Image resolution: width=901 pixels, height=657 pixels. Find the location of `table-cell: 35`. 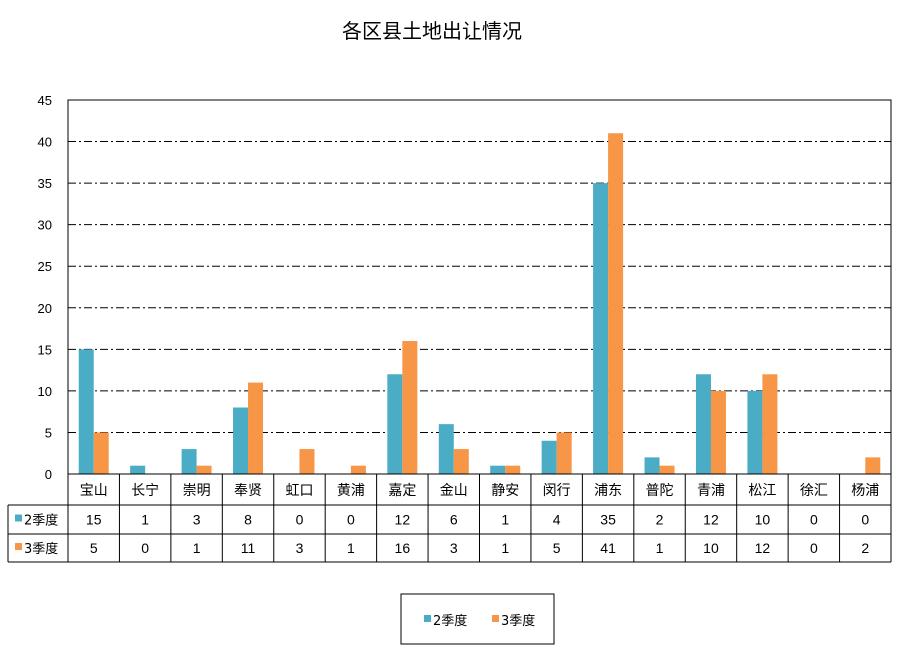

table-cell: 35 is located at coordinates (608, 520).